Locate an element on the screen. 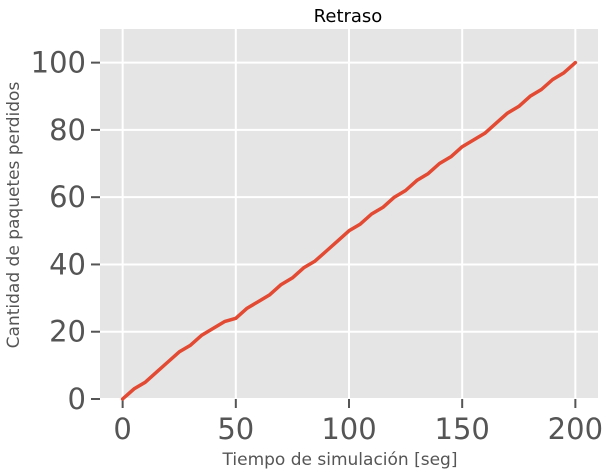 The height and width of the screenshot is (474, 609). y-tick-label: 40 is located at coordinates (67, 264).